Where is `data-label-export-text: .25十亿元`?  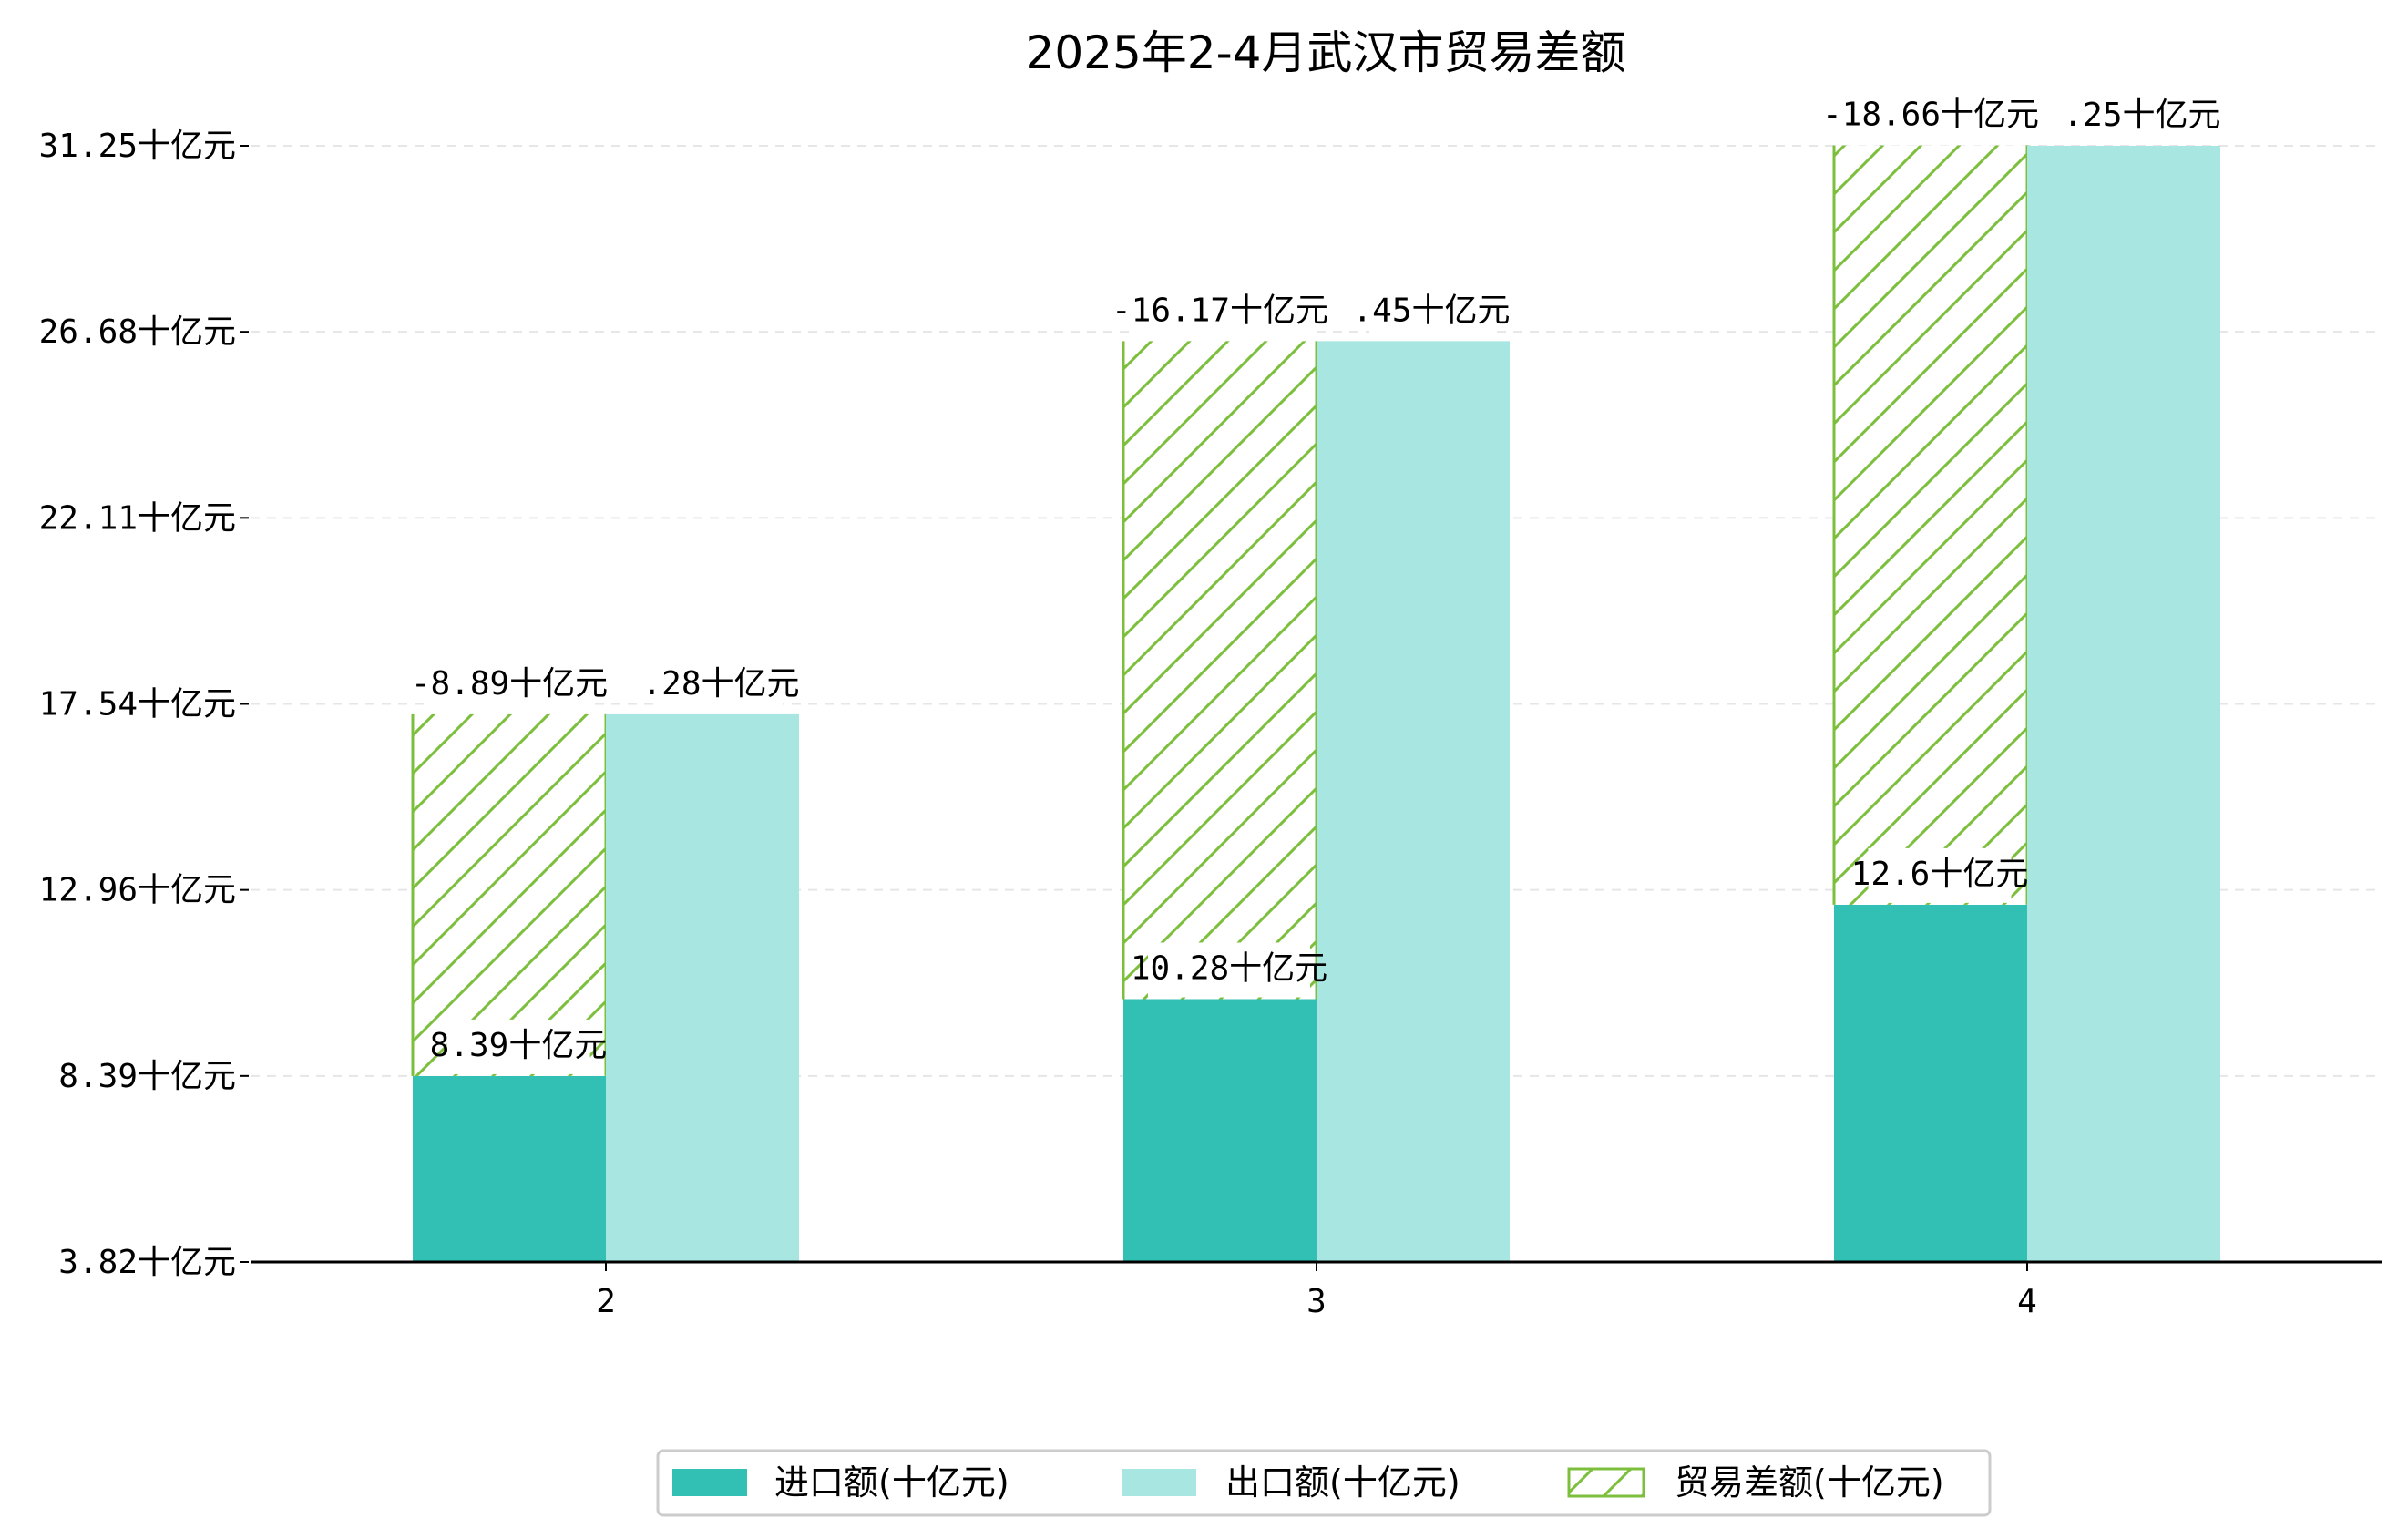 data-label-export-text: .25十亿元 is located at coordinates (2141, 115).